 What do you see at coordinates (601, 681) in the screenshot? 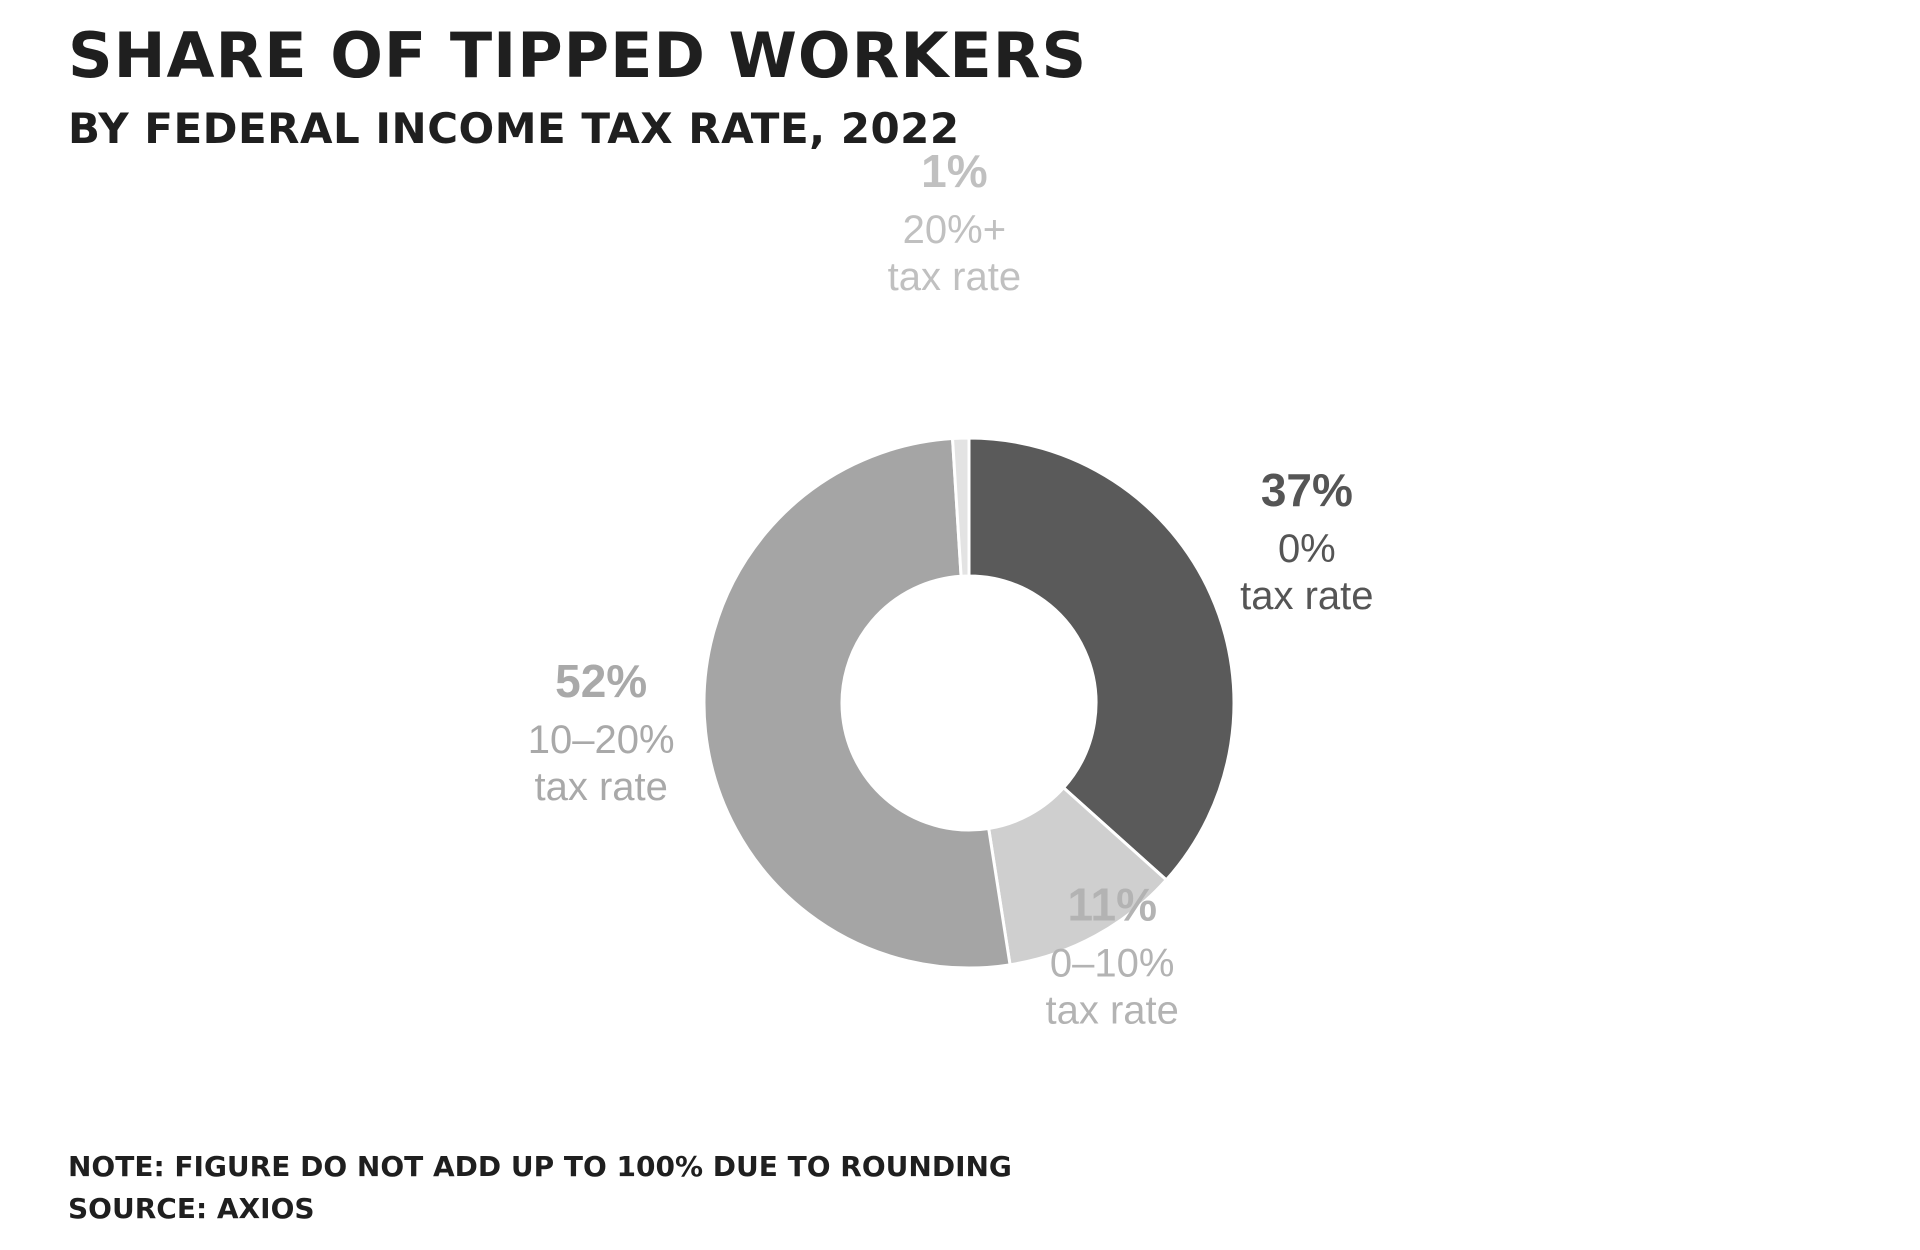
I see `slice-value-label-3: 52%` at bounding box center [601, 681].